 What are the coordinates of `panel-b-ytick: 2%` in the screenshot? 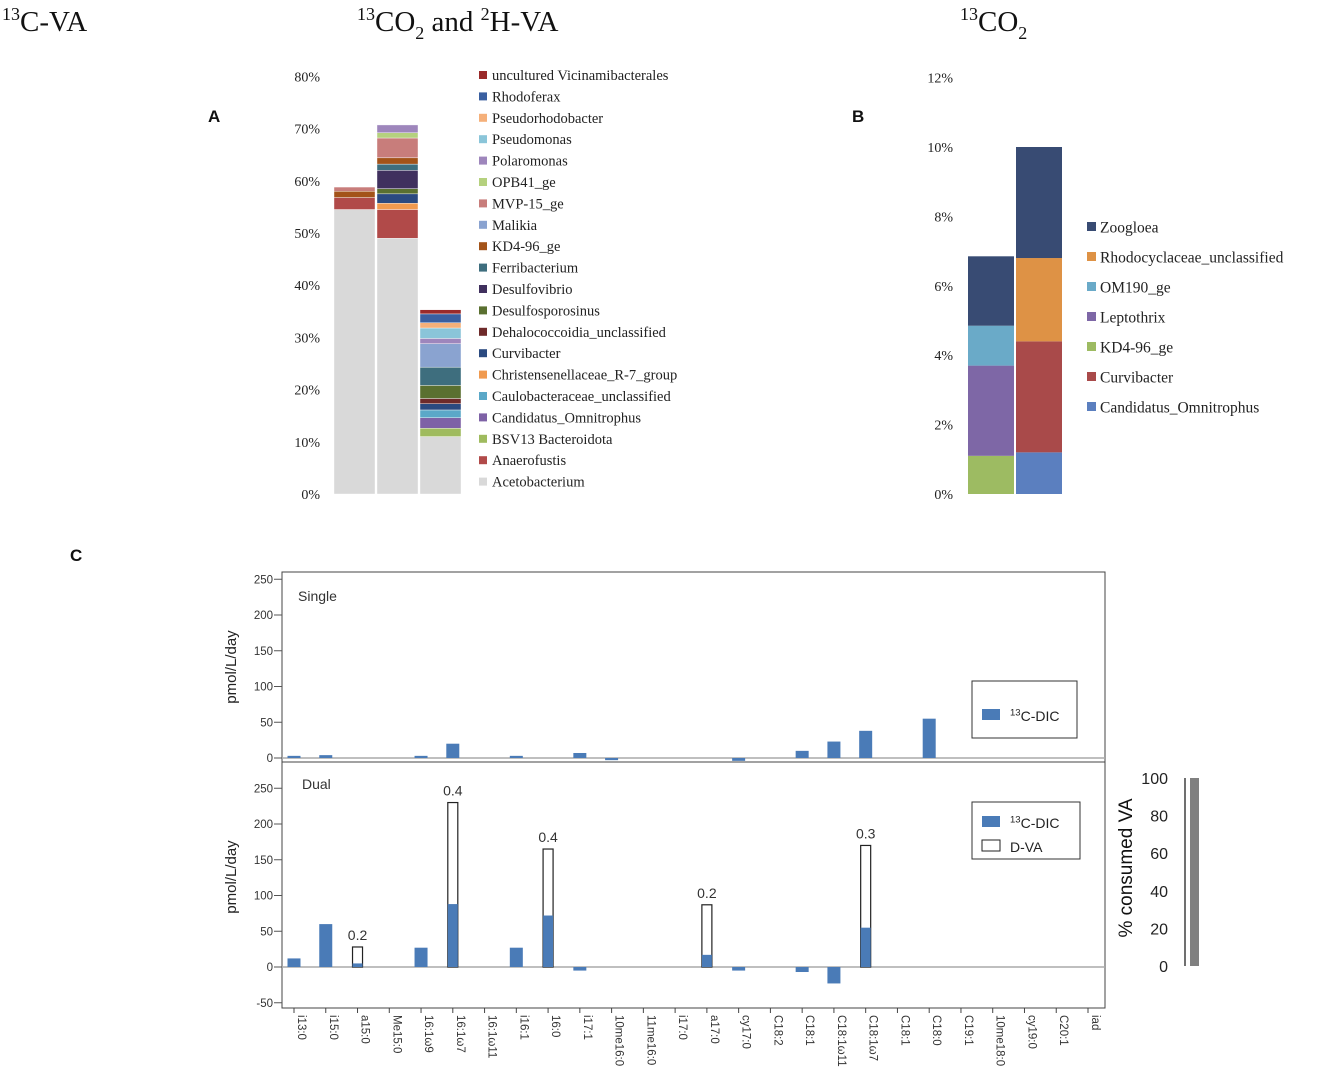 It's located at (943, 426).